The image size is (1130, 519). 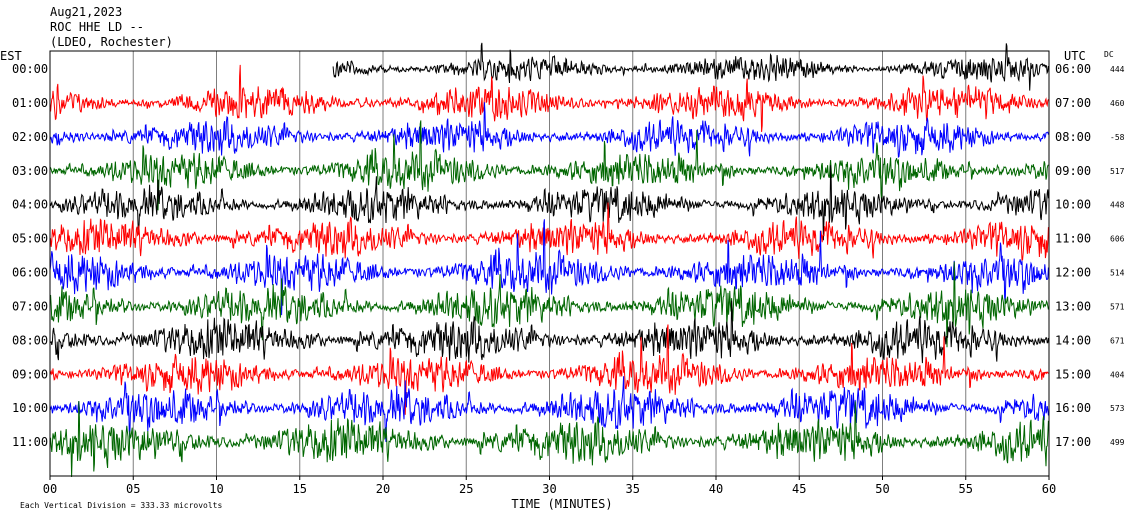 I want to click on x-tick-label-35: 35, so click(x=633, y=489).